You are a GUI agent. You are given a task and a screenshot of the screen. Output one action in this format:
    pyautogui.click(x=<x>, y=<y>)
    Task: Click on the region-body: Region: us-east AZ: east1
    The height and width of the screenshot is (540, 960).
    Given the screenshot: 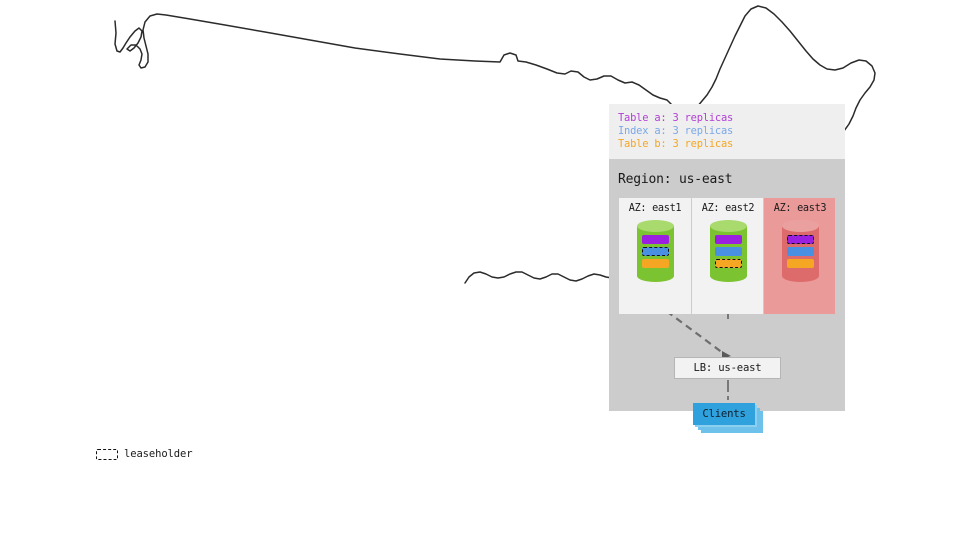 What is the action you would take?
    pyautogui.click(x=727, y=296)
    